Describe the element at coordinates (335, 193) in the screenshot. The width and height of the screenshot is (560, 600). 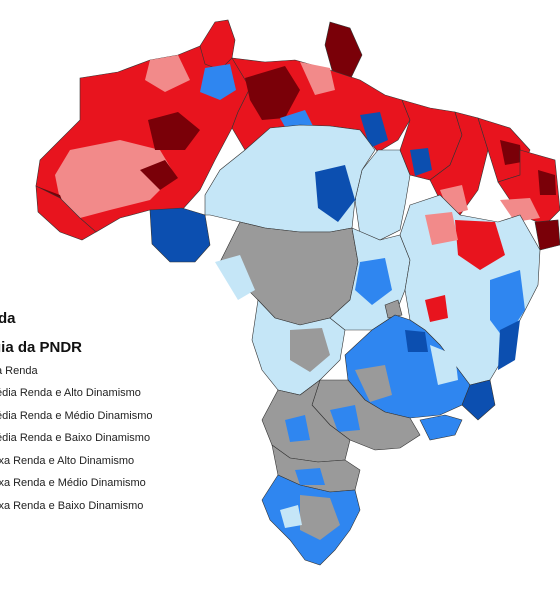
I see `mato-grosso-blue-zone` at that location.